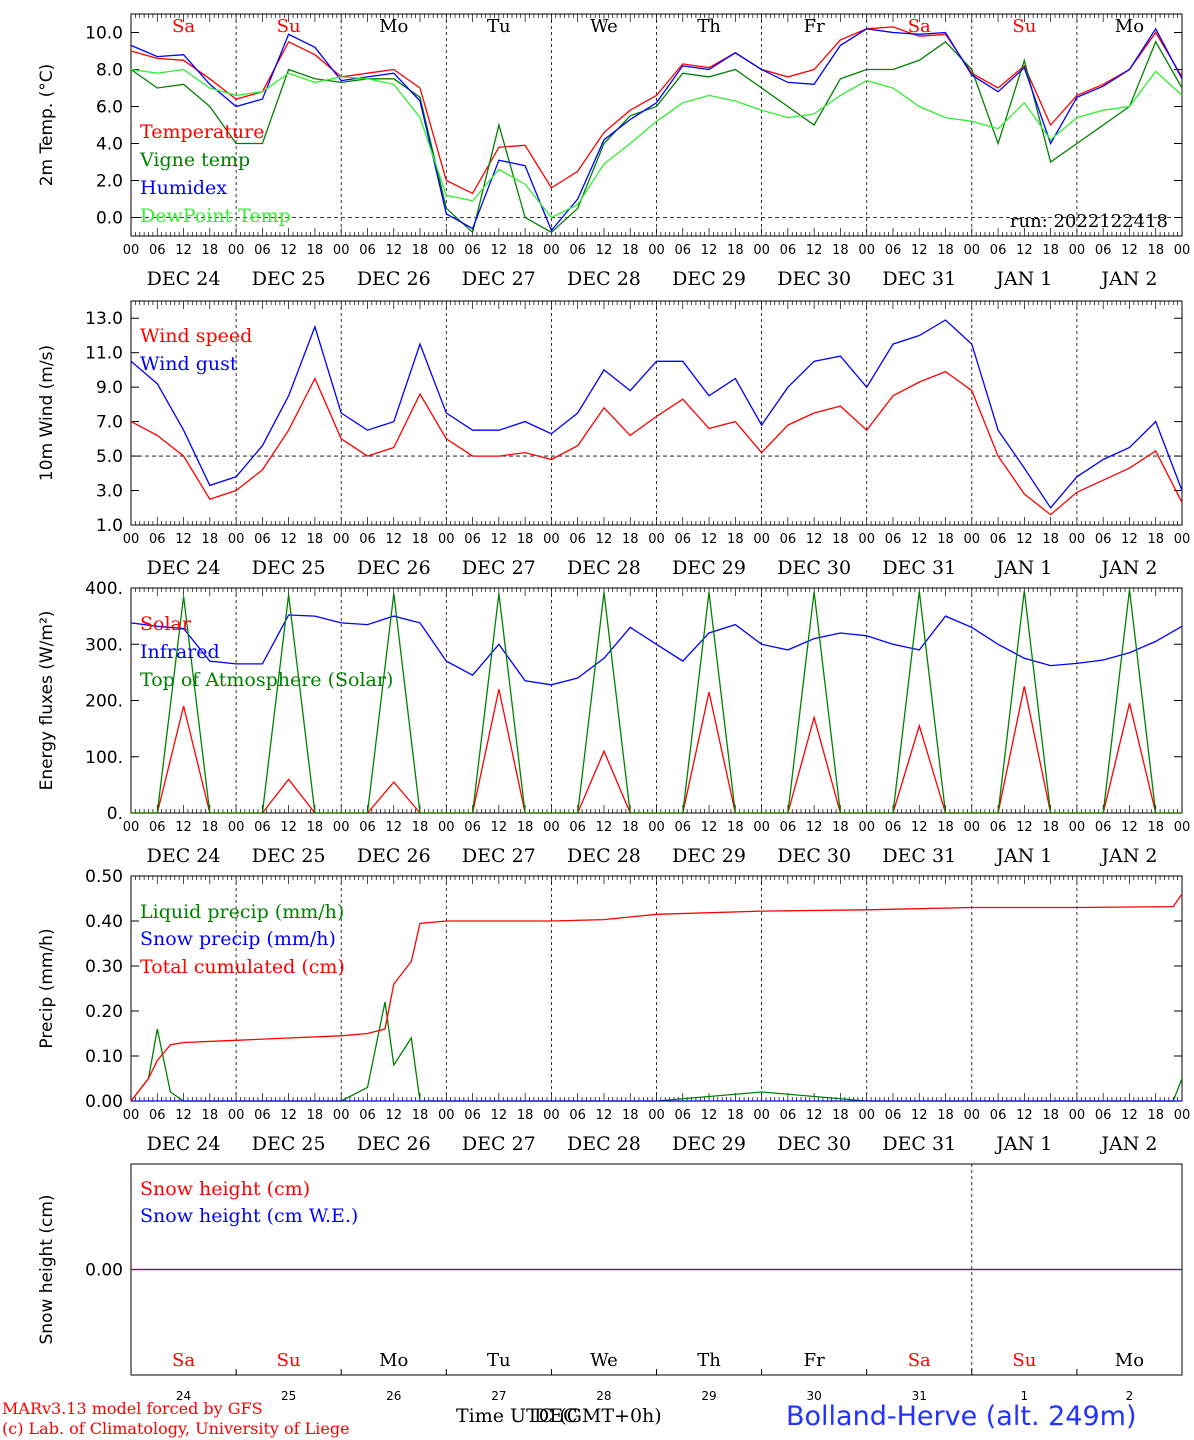 This screenshot has width=1194, height=1440. I want to click on day-number-label: 25, so click(288, 1396).